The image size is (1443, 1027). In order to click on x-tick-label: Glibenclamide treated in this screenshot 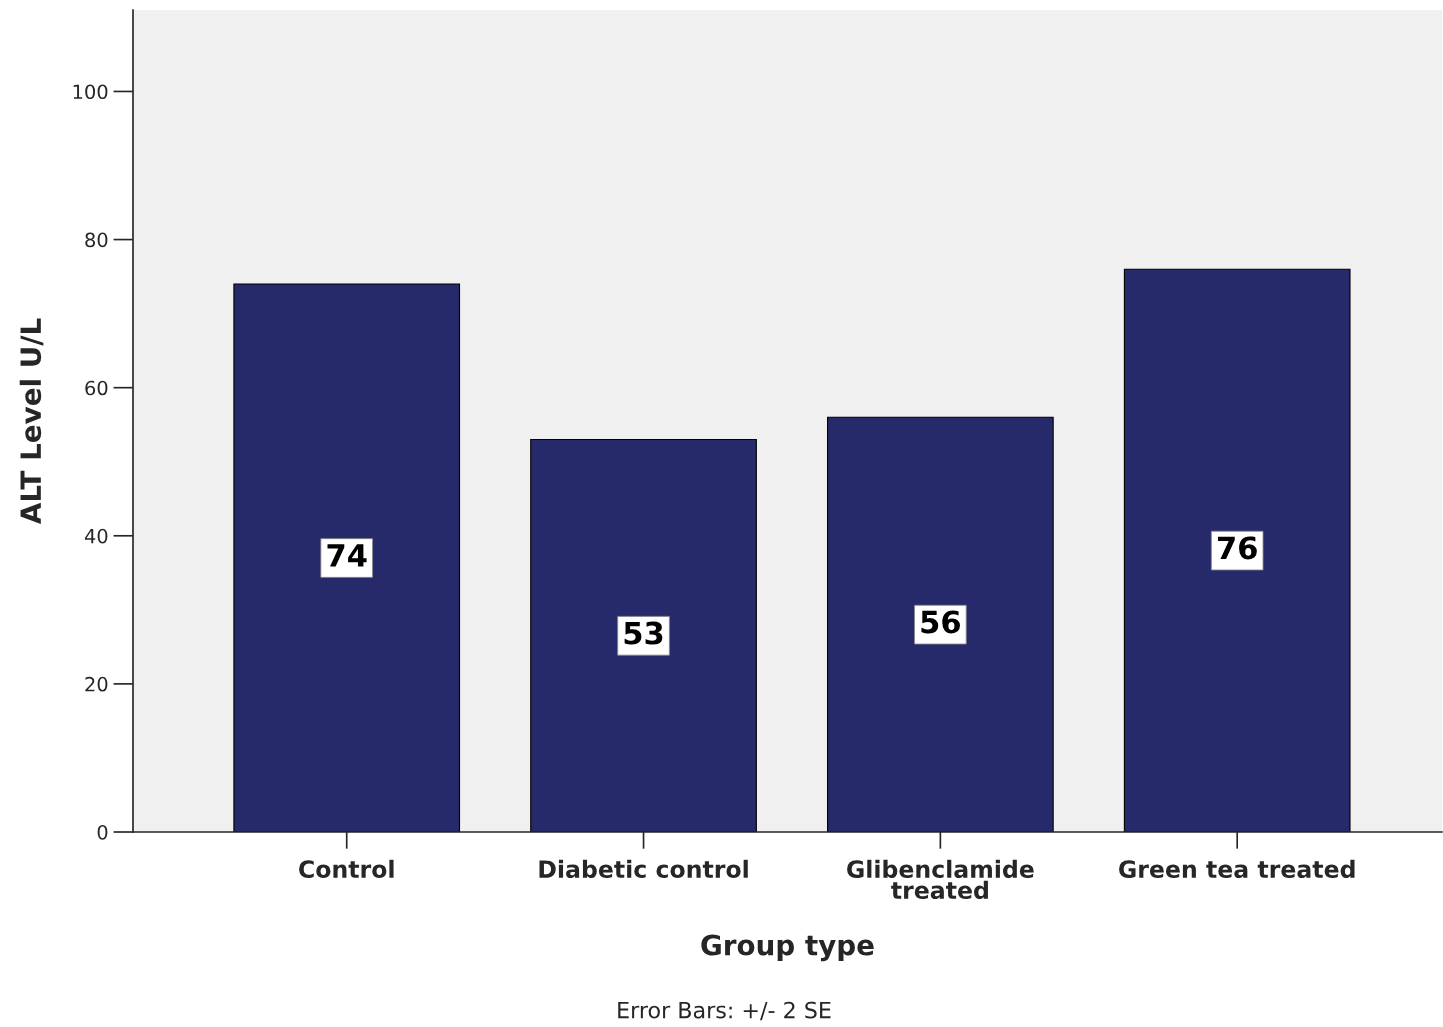, I will do `click(940, 879)`.